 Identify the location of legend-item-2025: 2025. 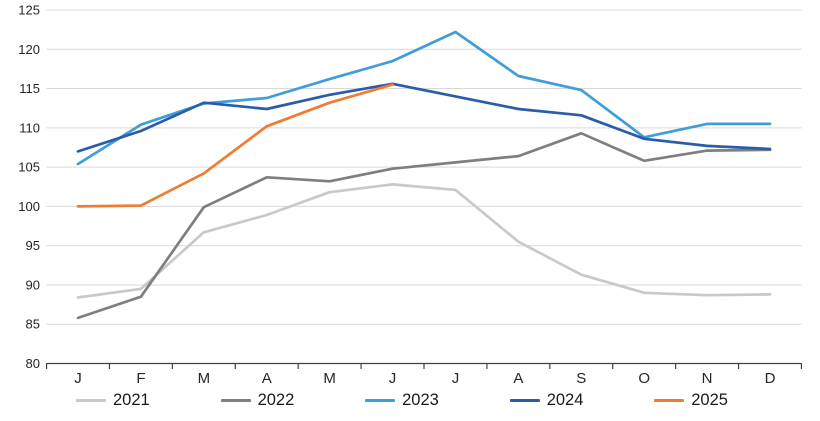
(691, 400).